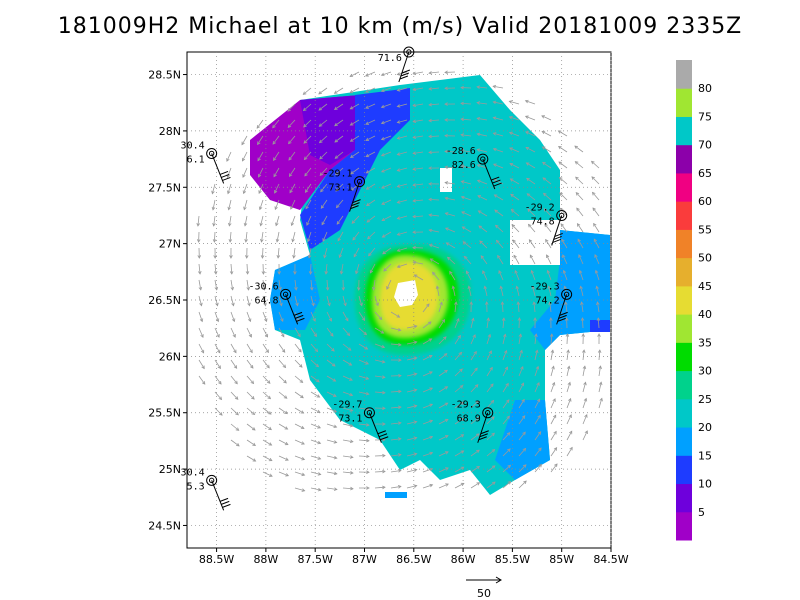  What do you see at coordinates (548, 300) in the screenshot?
I see `station-wind-speed: 74.2` at bounding box center [548, 300].